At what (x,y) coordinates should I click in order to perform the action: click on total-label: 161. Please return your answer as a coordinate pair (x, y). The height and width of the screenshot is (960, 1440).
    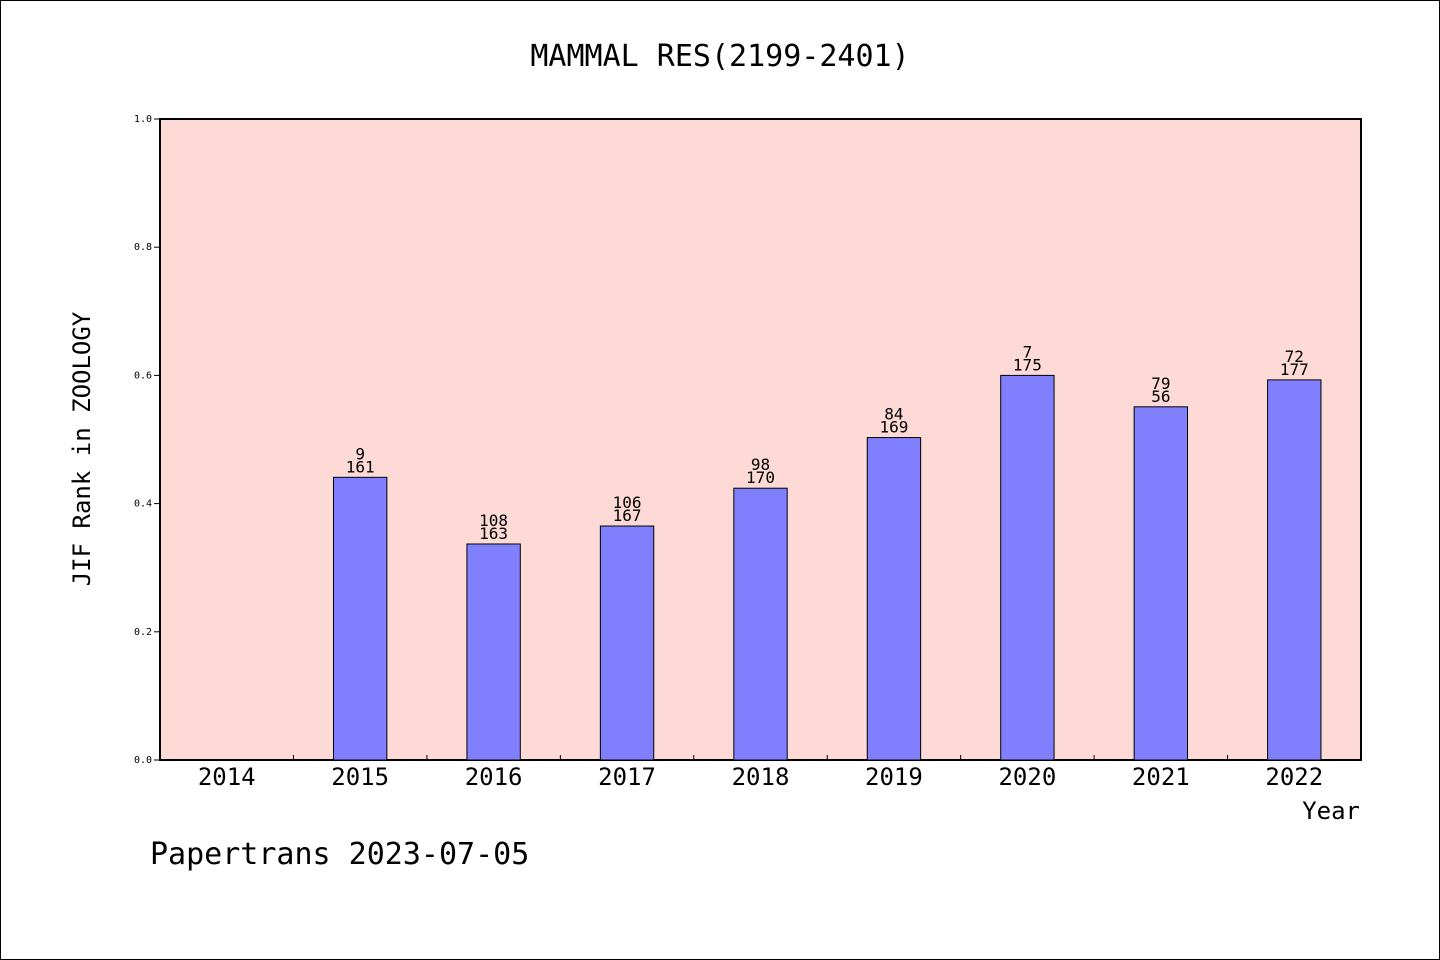
    Looking at the image, I should click on (360, 466).